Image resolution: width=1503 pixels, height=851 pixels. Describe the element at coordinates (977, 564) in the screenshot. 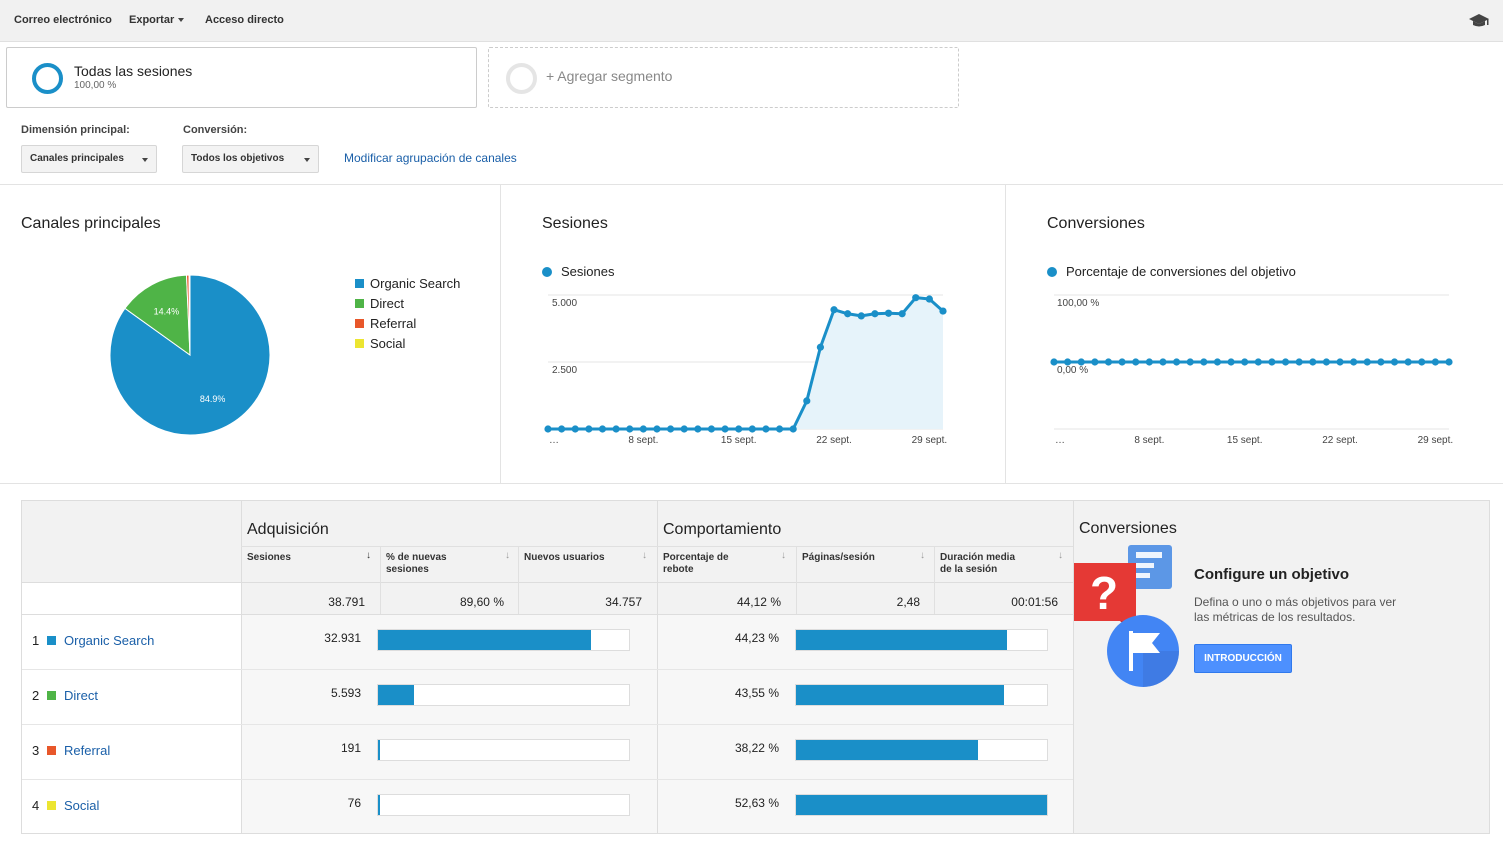

I see `header-avg-duration: Duración media de la sesión` at that location.